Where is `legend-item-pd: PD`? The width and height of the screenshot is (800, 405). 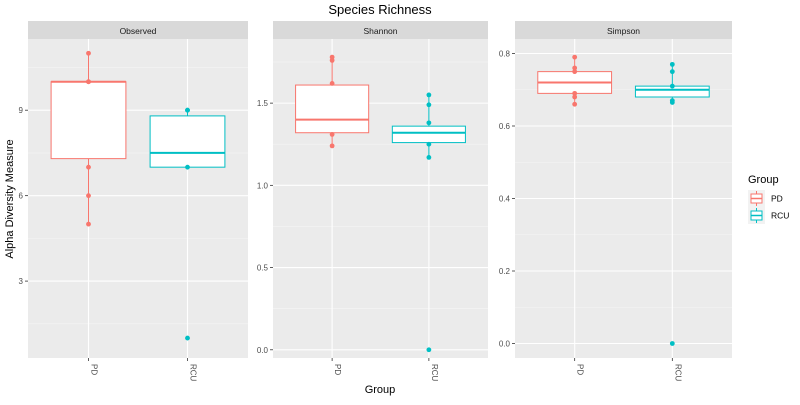
legend-item-pd: PD is located at coordinates (765, 198).